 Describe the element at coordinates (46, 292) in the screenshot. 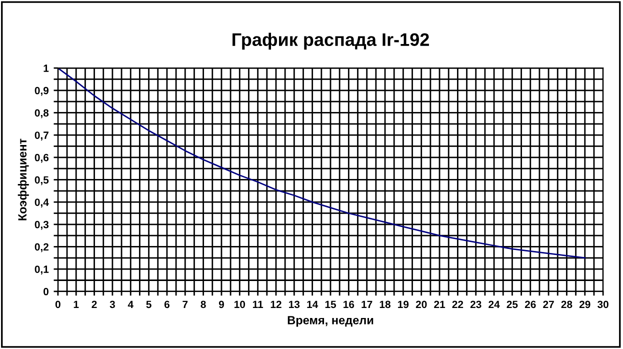

I see `y-tick-label: 0` at that location.